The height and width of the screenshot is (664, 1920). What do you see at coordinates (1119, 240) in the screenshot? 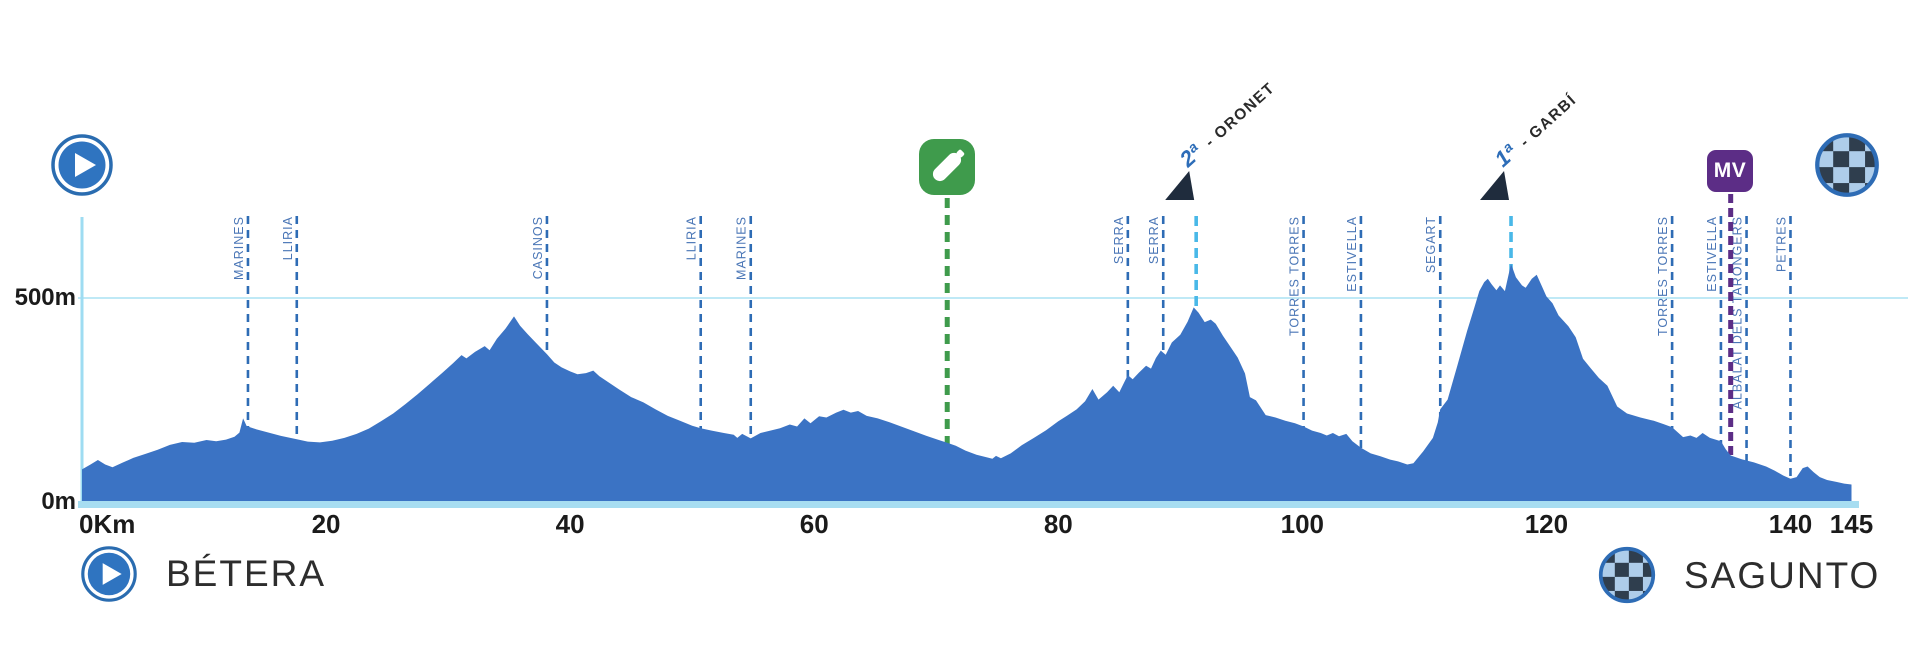
I see `town-label-serra-5: SERRA` at bounding box center [1119, 240].